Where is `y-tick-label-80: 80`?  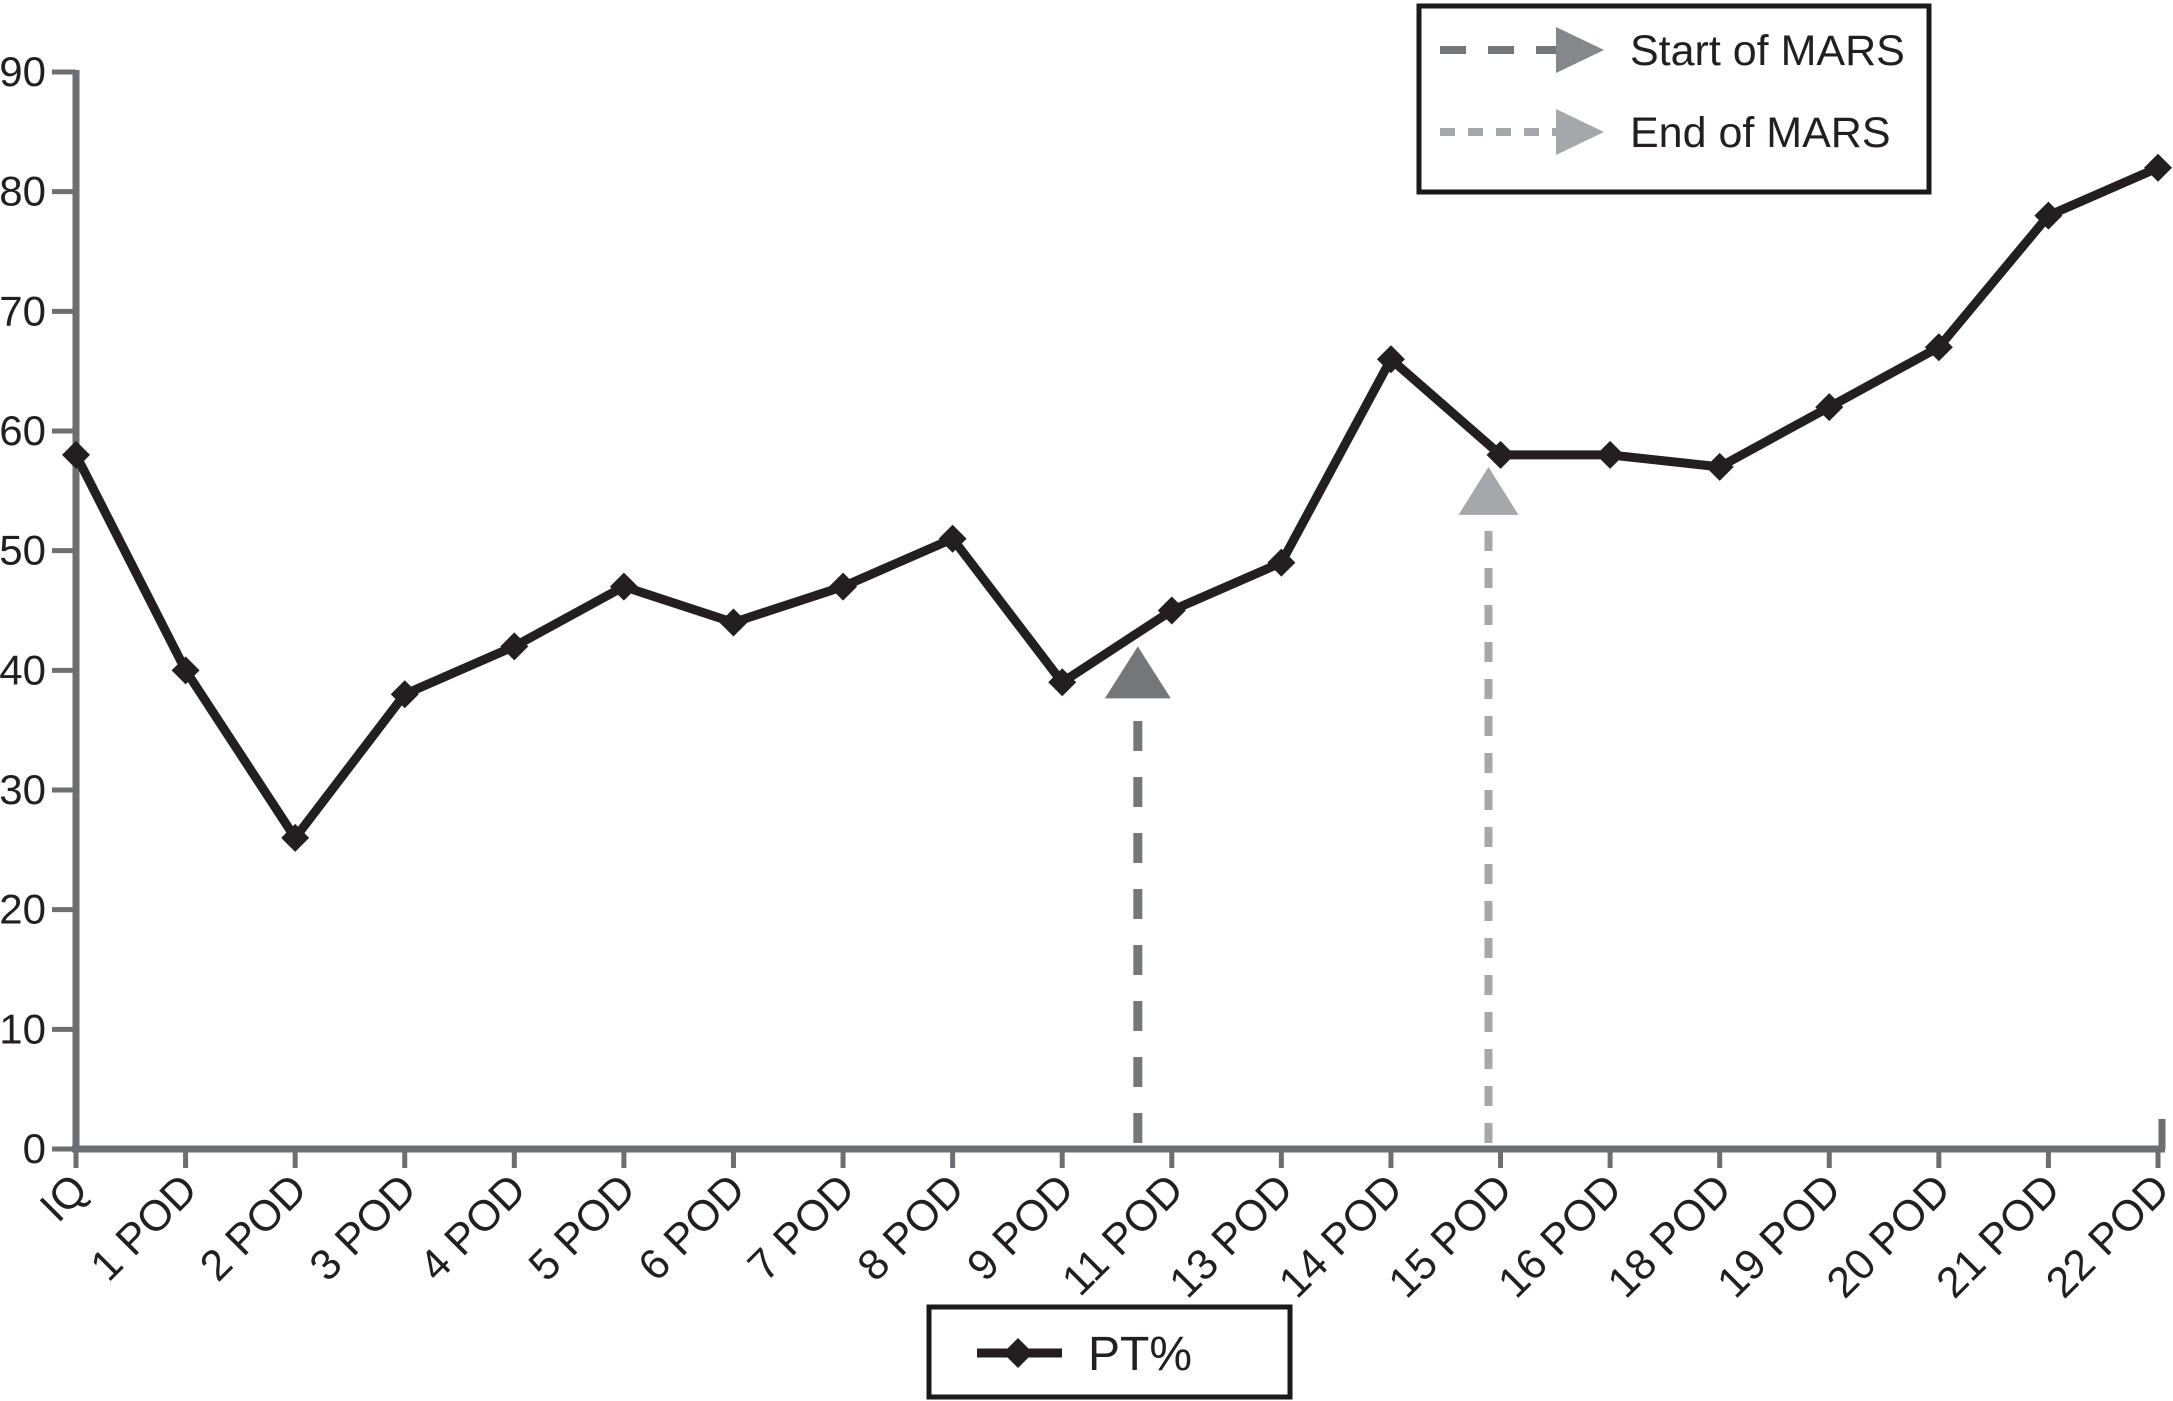
y-tick-label-80: 80 is located at coordinates (23, 191).